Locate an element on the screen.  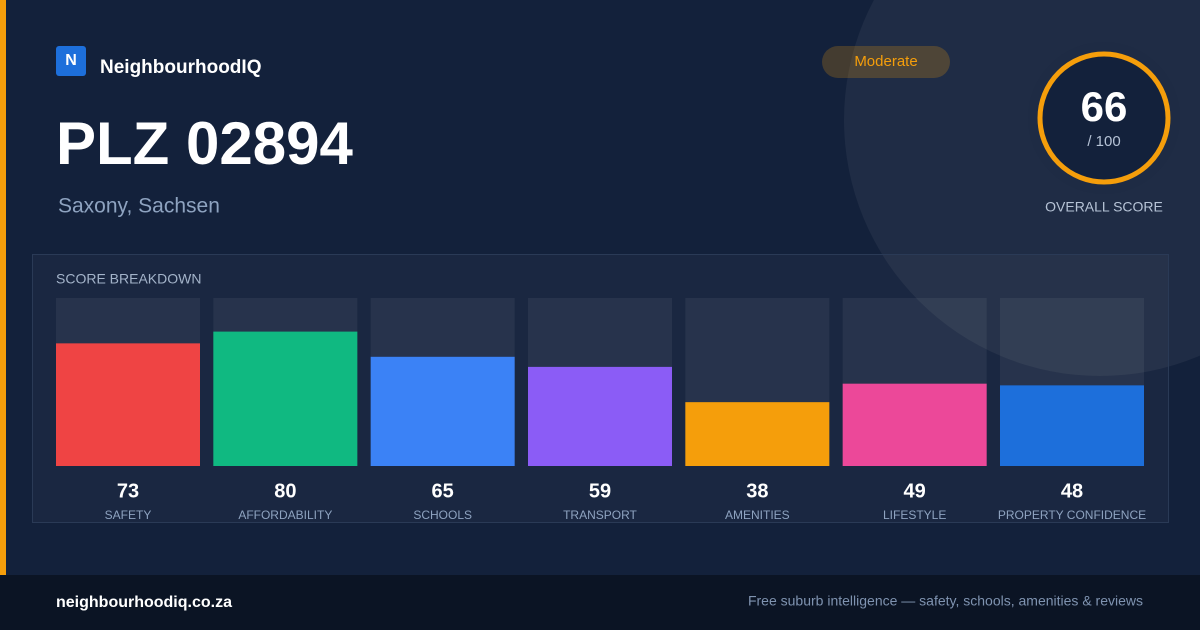
title: PLZ 02894 is located at coordinates (204, 143).